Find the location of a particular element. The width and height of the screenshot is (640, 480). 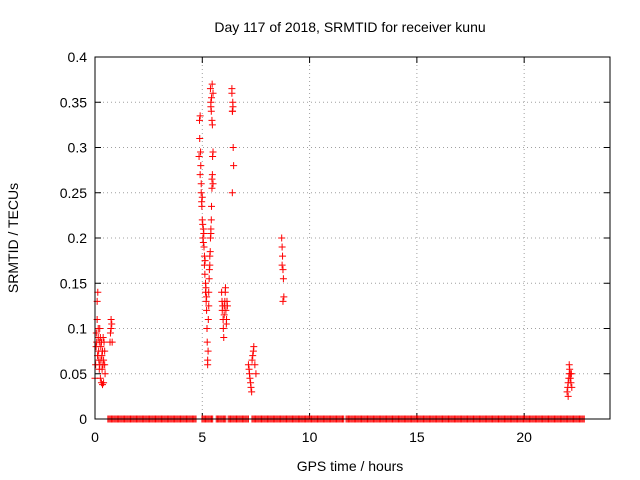

x-tick-label: 15 is located at coordinates (417, 437).